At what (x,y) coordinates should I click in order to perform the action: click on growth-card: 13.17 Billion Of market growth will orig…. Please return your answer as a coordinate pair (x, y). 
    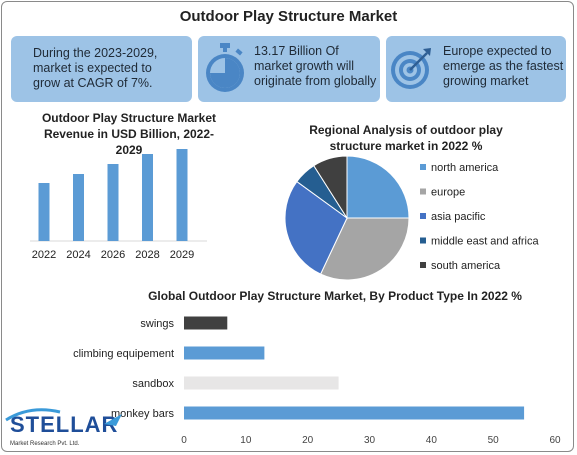
    Looking at the image, I should click on (289, 69).